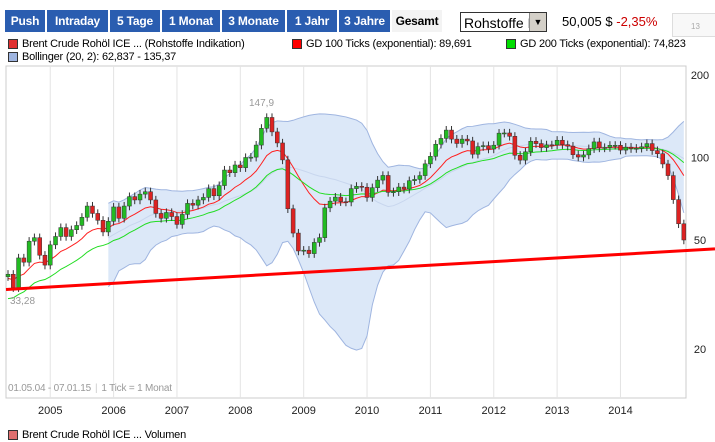 The image size is (715, 442). Describe the element at coordinates (49, 388) in the screenshot. I see `range-label: 01.05.04 - 07.01.15` at that location.